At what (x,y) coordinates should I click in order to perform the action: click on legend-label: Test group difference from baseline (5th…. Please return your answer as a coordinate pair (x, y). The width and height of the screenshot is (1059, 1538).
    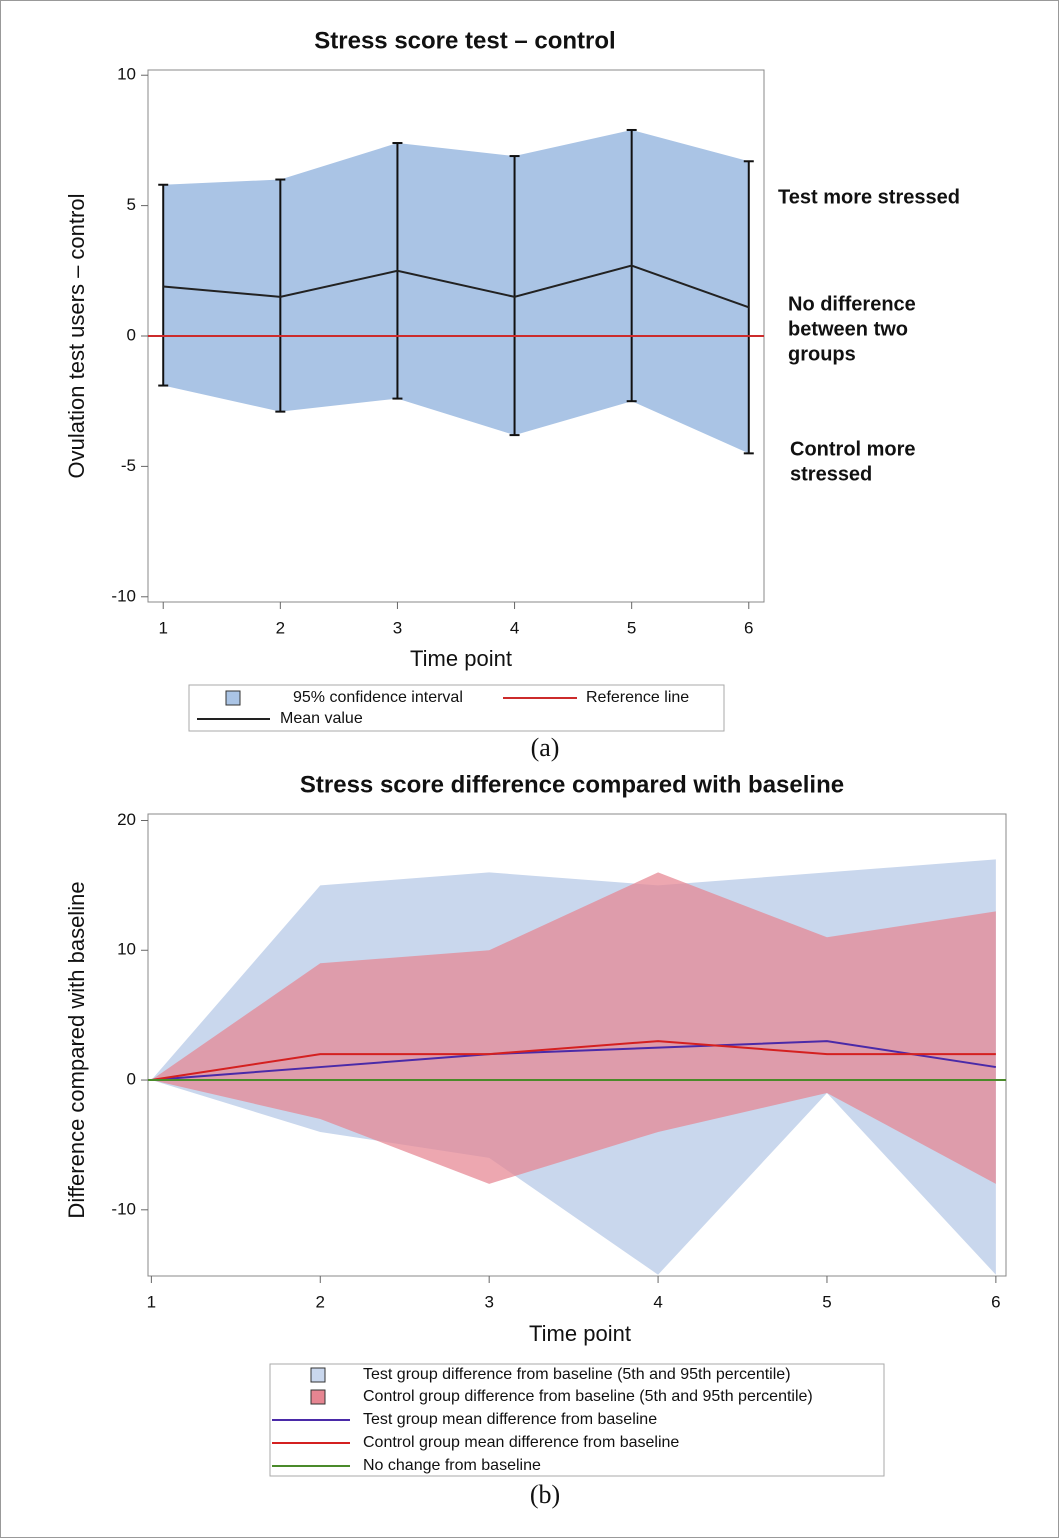
    Looking at the image, I should click on (577, 1374).